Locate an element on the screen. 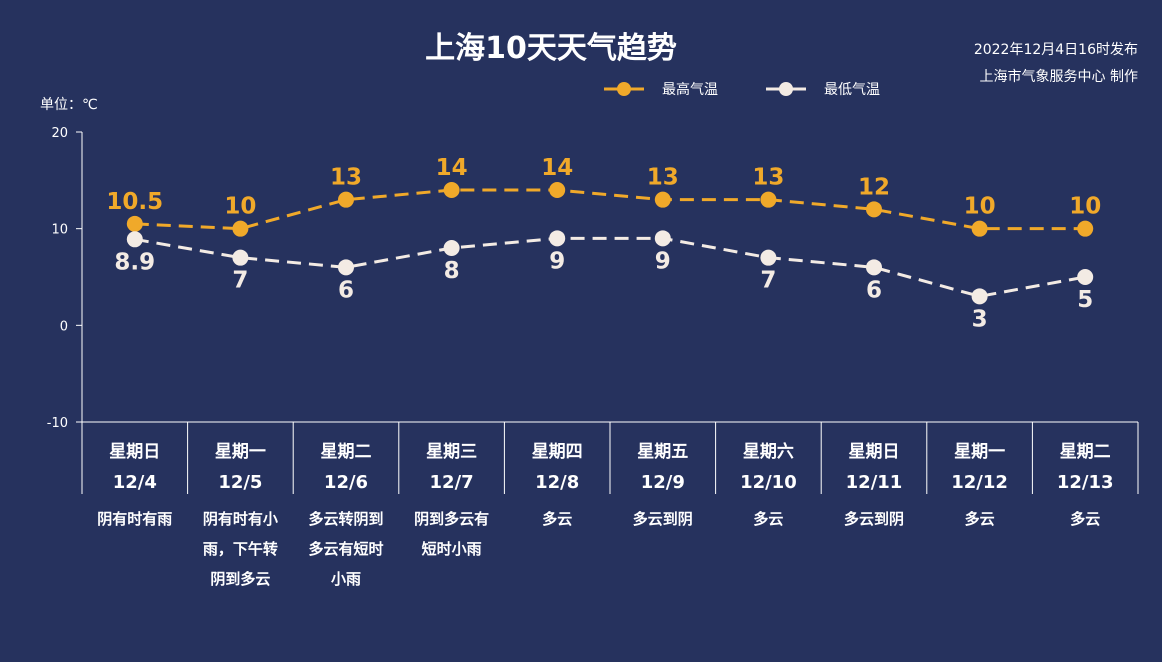 The width and height of the screenshot is (1162, 662). y-tick-label: 0 is located at coordinates (64, 326).